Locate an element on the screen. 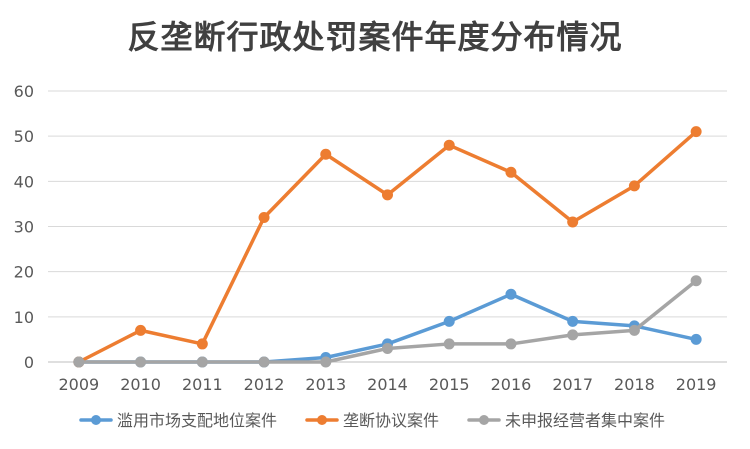  y-tick-label: 60 is located at coordinates (24, 91).